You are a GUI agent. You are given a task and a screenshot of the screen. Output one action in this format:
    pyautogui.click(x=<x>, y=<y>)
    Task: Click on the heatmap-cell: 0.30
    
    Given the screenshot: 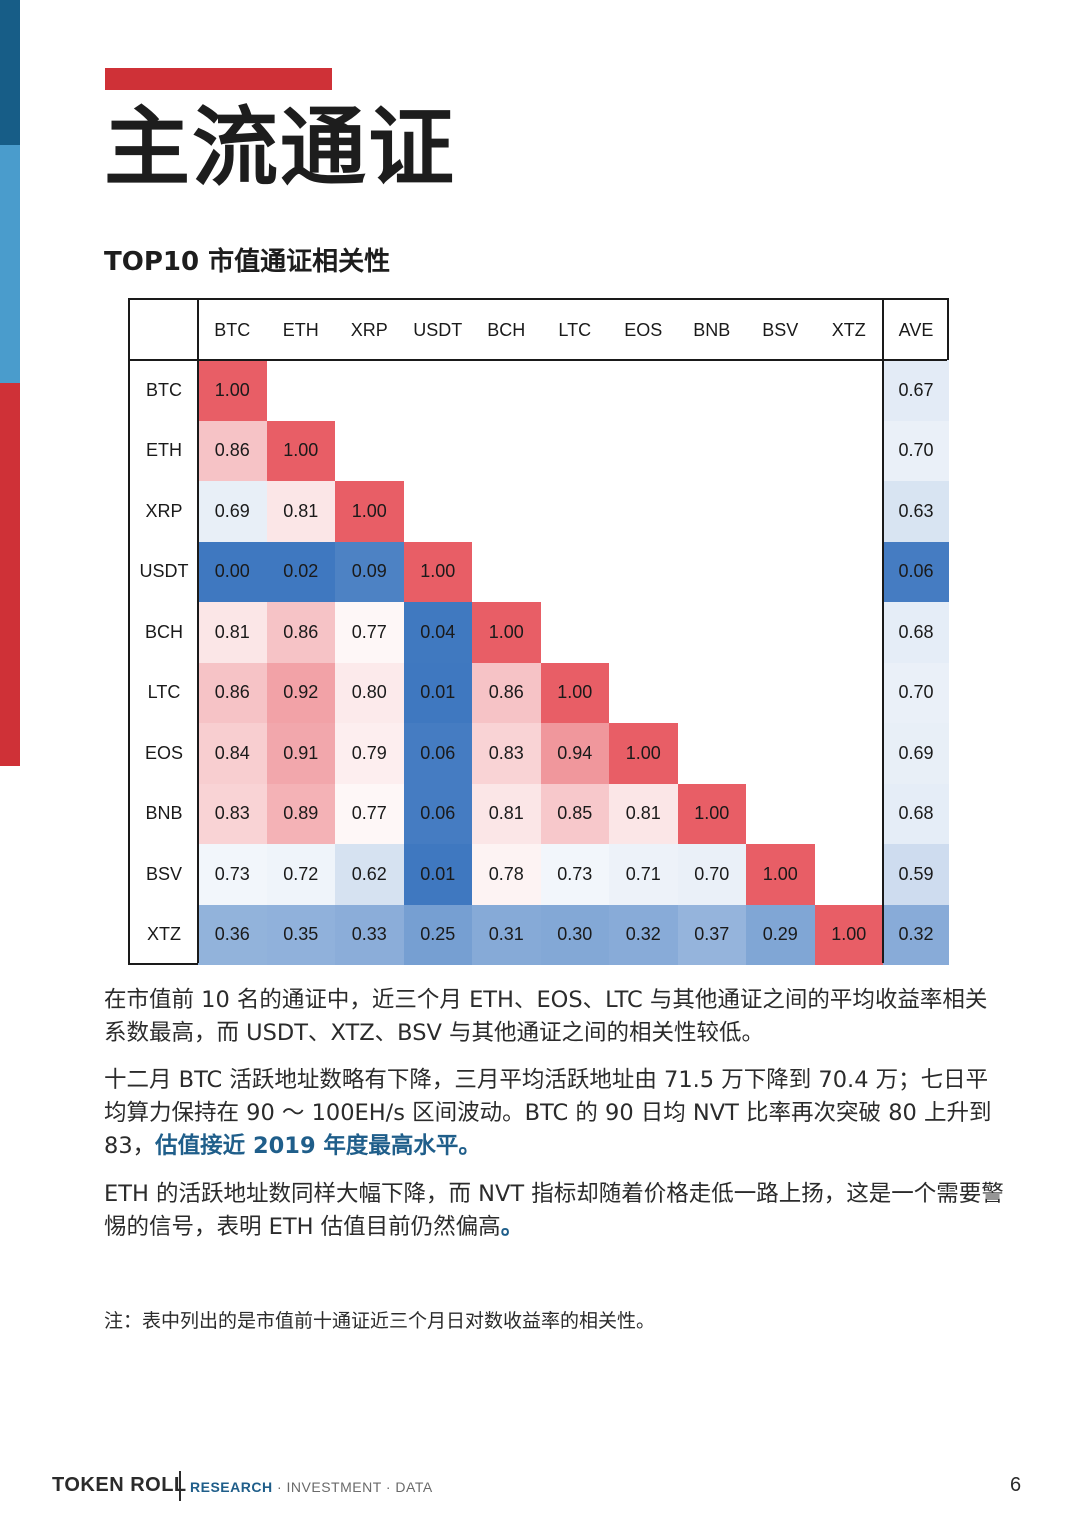 What is the action you would take?
    pyautogui.click(x=574, y=934)
    